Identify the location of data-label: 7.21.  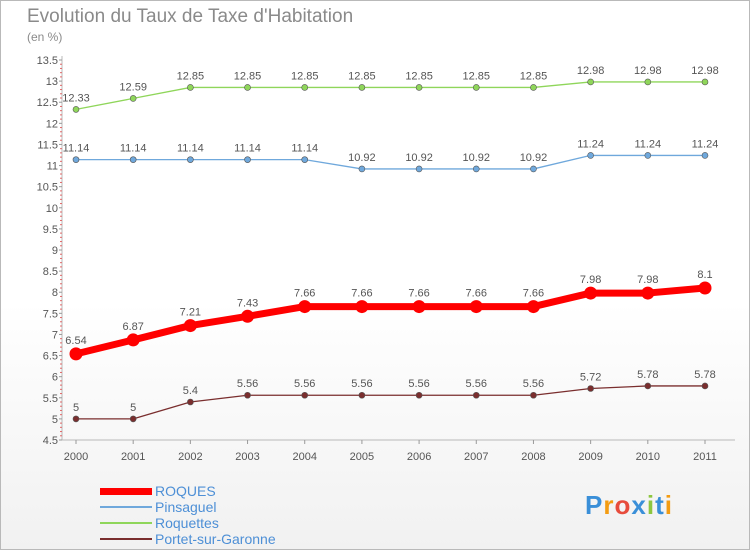
(190, 313).